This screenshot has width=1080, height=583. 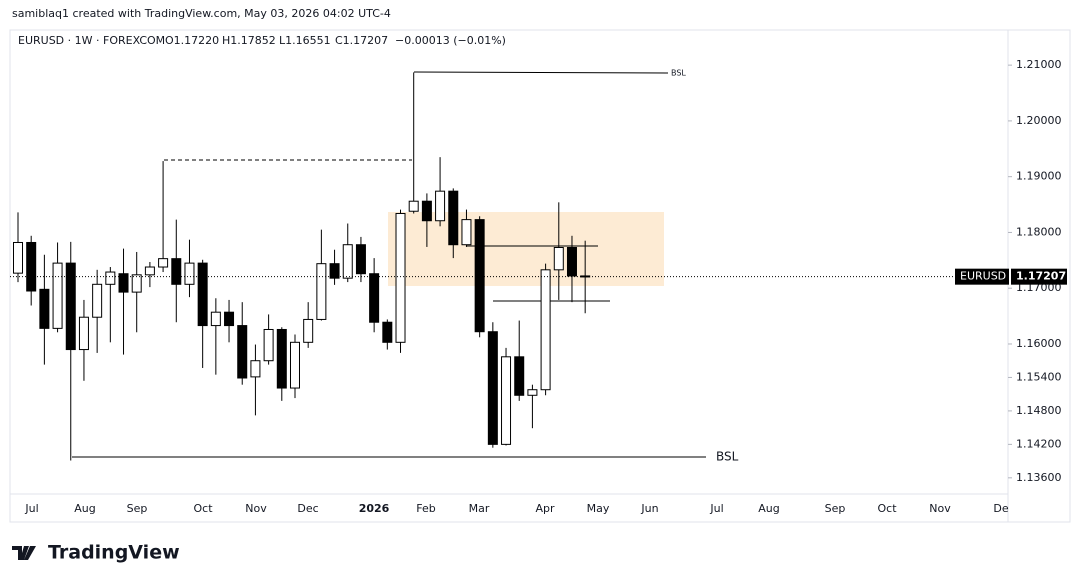 What do you see at coordinates (1039, 120) in the screenshot?
I see `y-tick-label: 1.20000` at bounding box center [1039, 120].